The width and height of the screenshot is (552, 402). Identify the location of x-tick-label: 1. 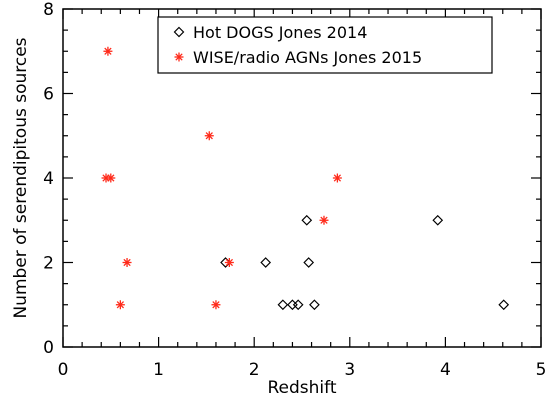
(158, 370).